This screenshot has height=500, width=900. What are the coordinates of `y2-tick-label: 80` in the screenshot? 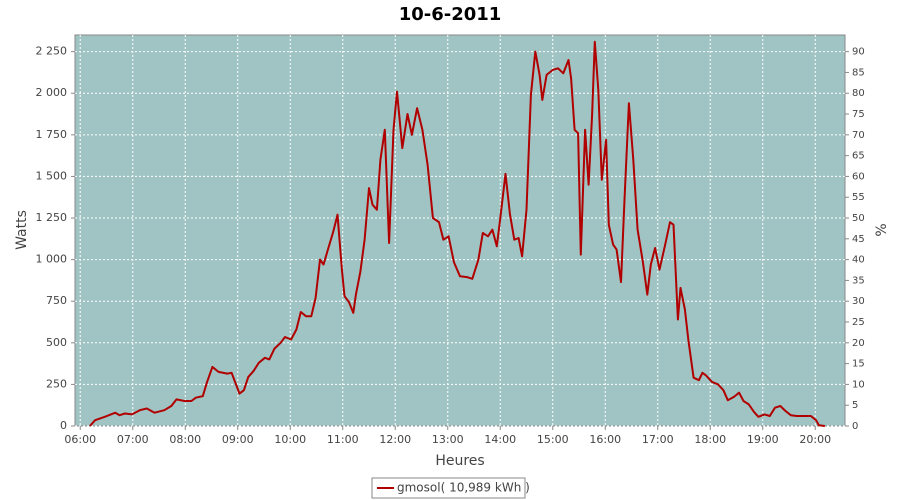 It's located at (858, 93).